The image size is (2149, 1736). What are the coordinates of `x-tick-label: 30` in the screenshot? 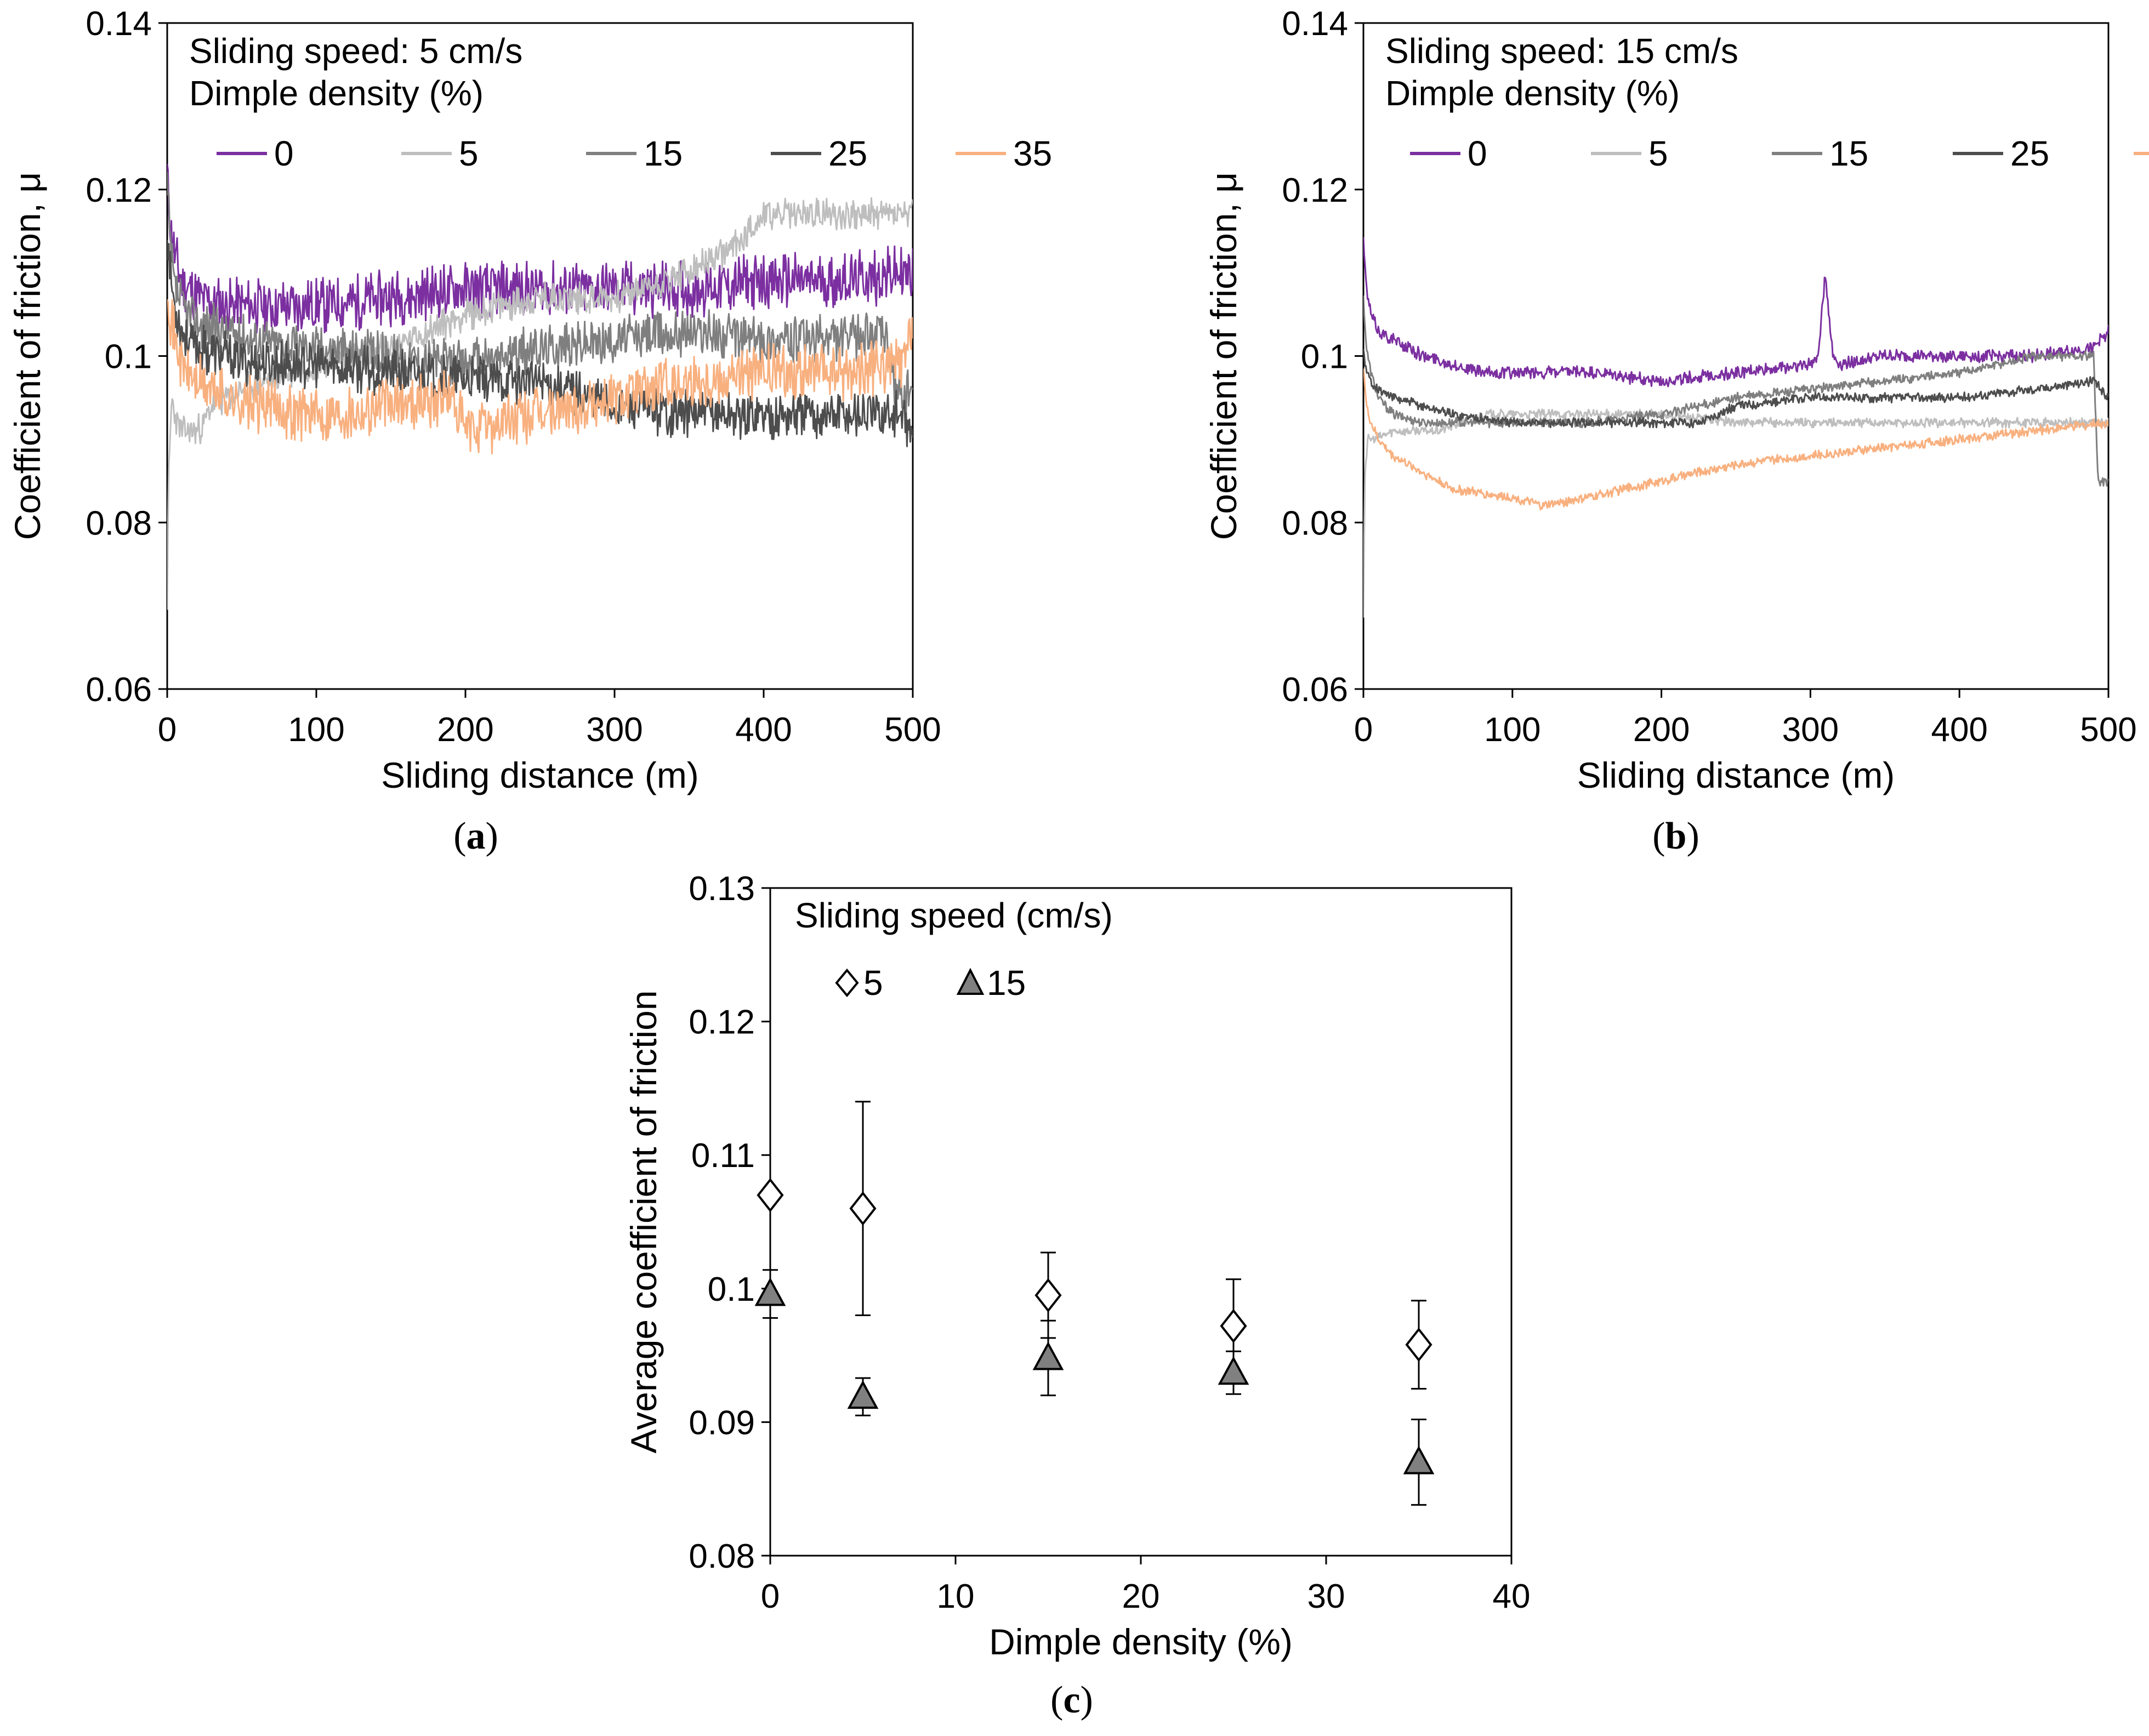 It's located at (1326, 1596).